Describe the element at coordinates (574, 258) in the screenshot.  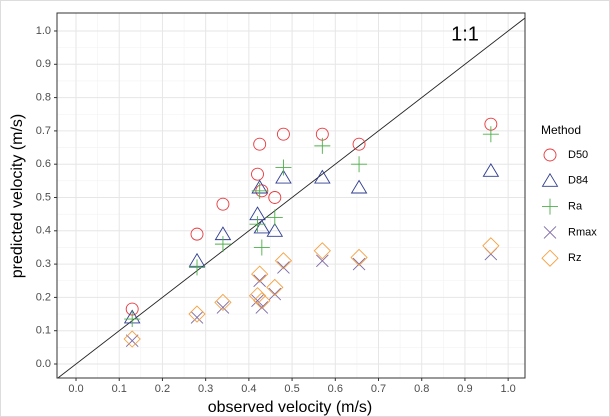
I see `legend-label: Rz` at that location.